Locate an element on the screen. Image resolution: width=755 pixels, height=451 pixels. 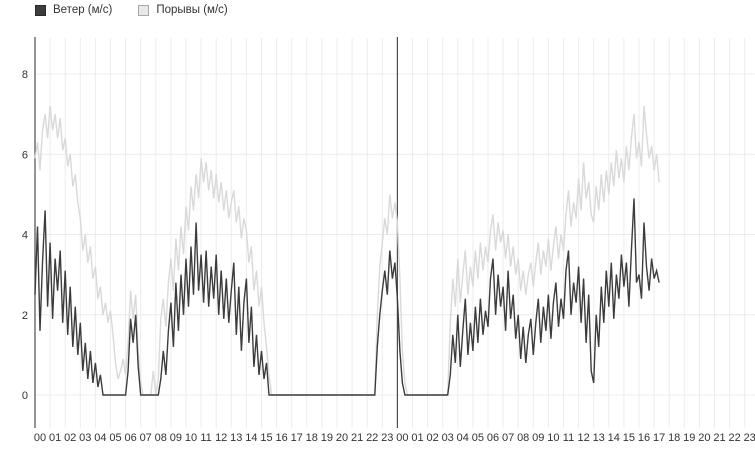
legend-label-gusts: Порывы (м/с) is located at coordinates (192, 10).